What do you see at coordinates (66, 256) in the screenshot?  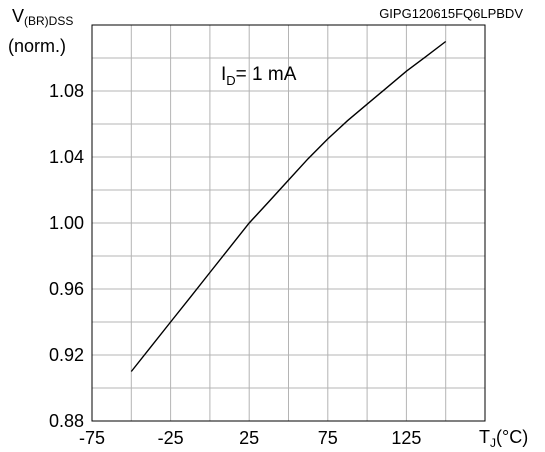 I see `y-tick-labels: 0.88 0.92 0.96 1.00 1.04 1.08` at bounding box center [66, 256].